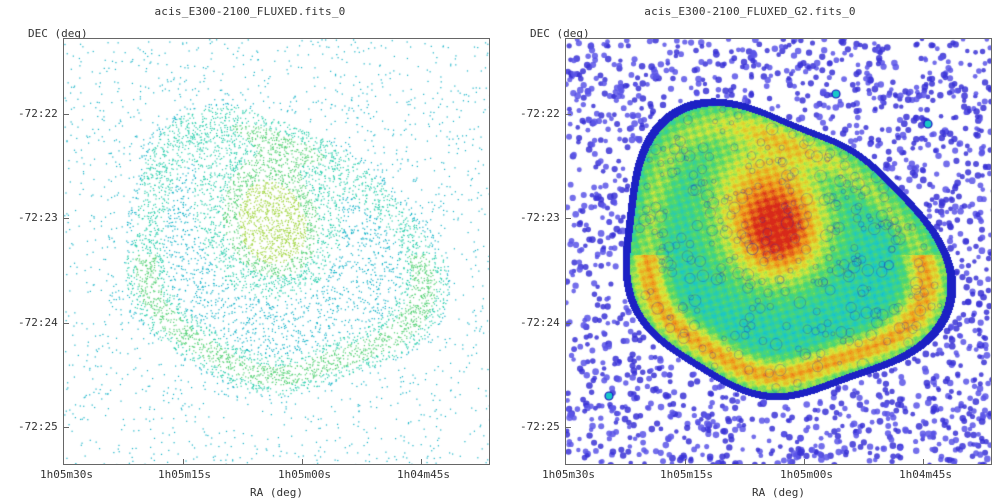 The height and width of the screenshot is (504, 1000). Describe the element at coordinates (750, 11) in the screenshot. I see `panel-title: acis_E300-2100_FLUXED_G2.fits_0` at that location.